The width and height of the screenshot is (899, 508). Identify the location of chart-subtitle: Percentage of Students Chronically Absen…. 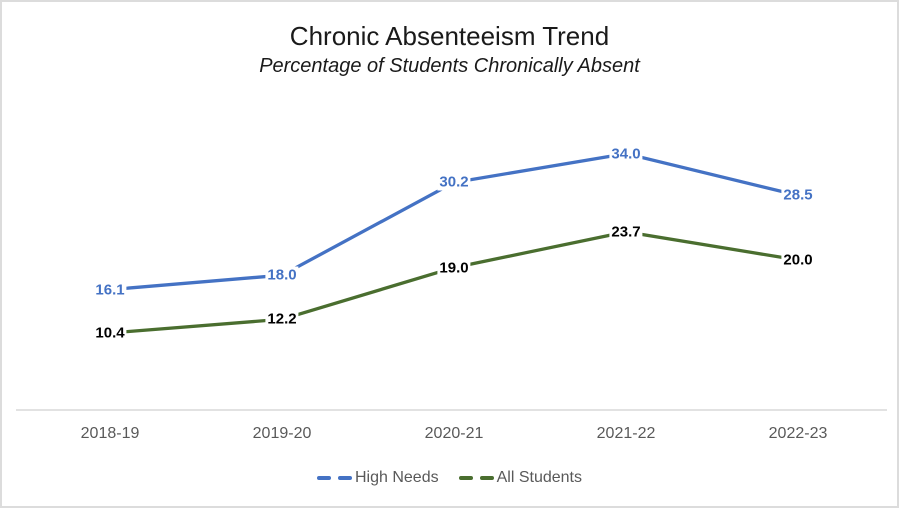
(449, 66).